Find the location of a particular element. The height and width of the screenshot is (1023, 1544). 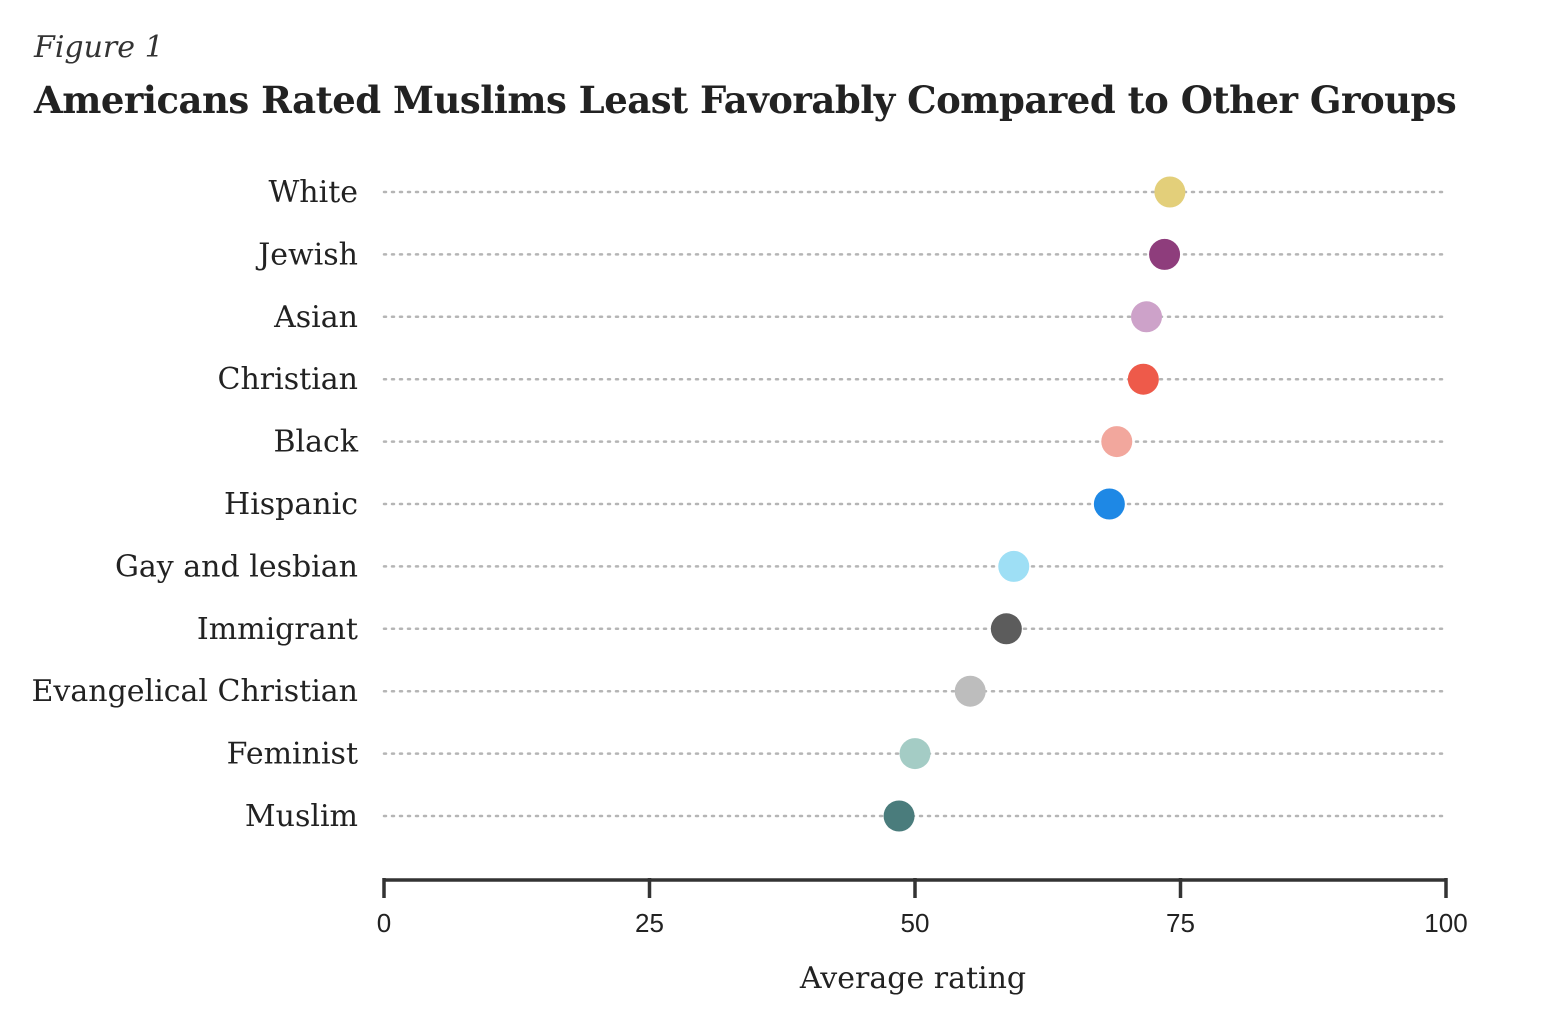

category-label-christian: Christian is located at coordinates (288, 379).